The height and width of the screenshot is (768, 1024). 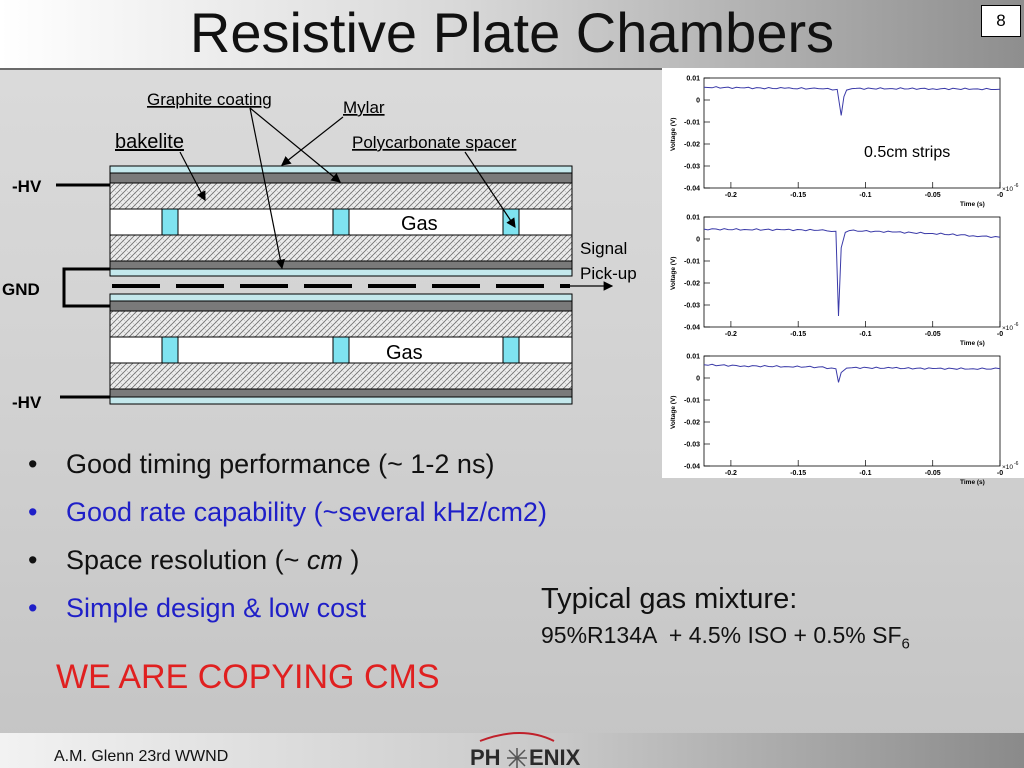 I want to click on gas-mixture-value: 95%R134A + 4.5% ISO + 0.5% SF6, so click(x=725, y=637).